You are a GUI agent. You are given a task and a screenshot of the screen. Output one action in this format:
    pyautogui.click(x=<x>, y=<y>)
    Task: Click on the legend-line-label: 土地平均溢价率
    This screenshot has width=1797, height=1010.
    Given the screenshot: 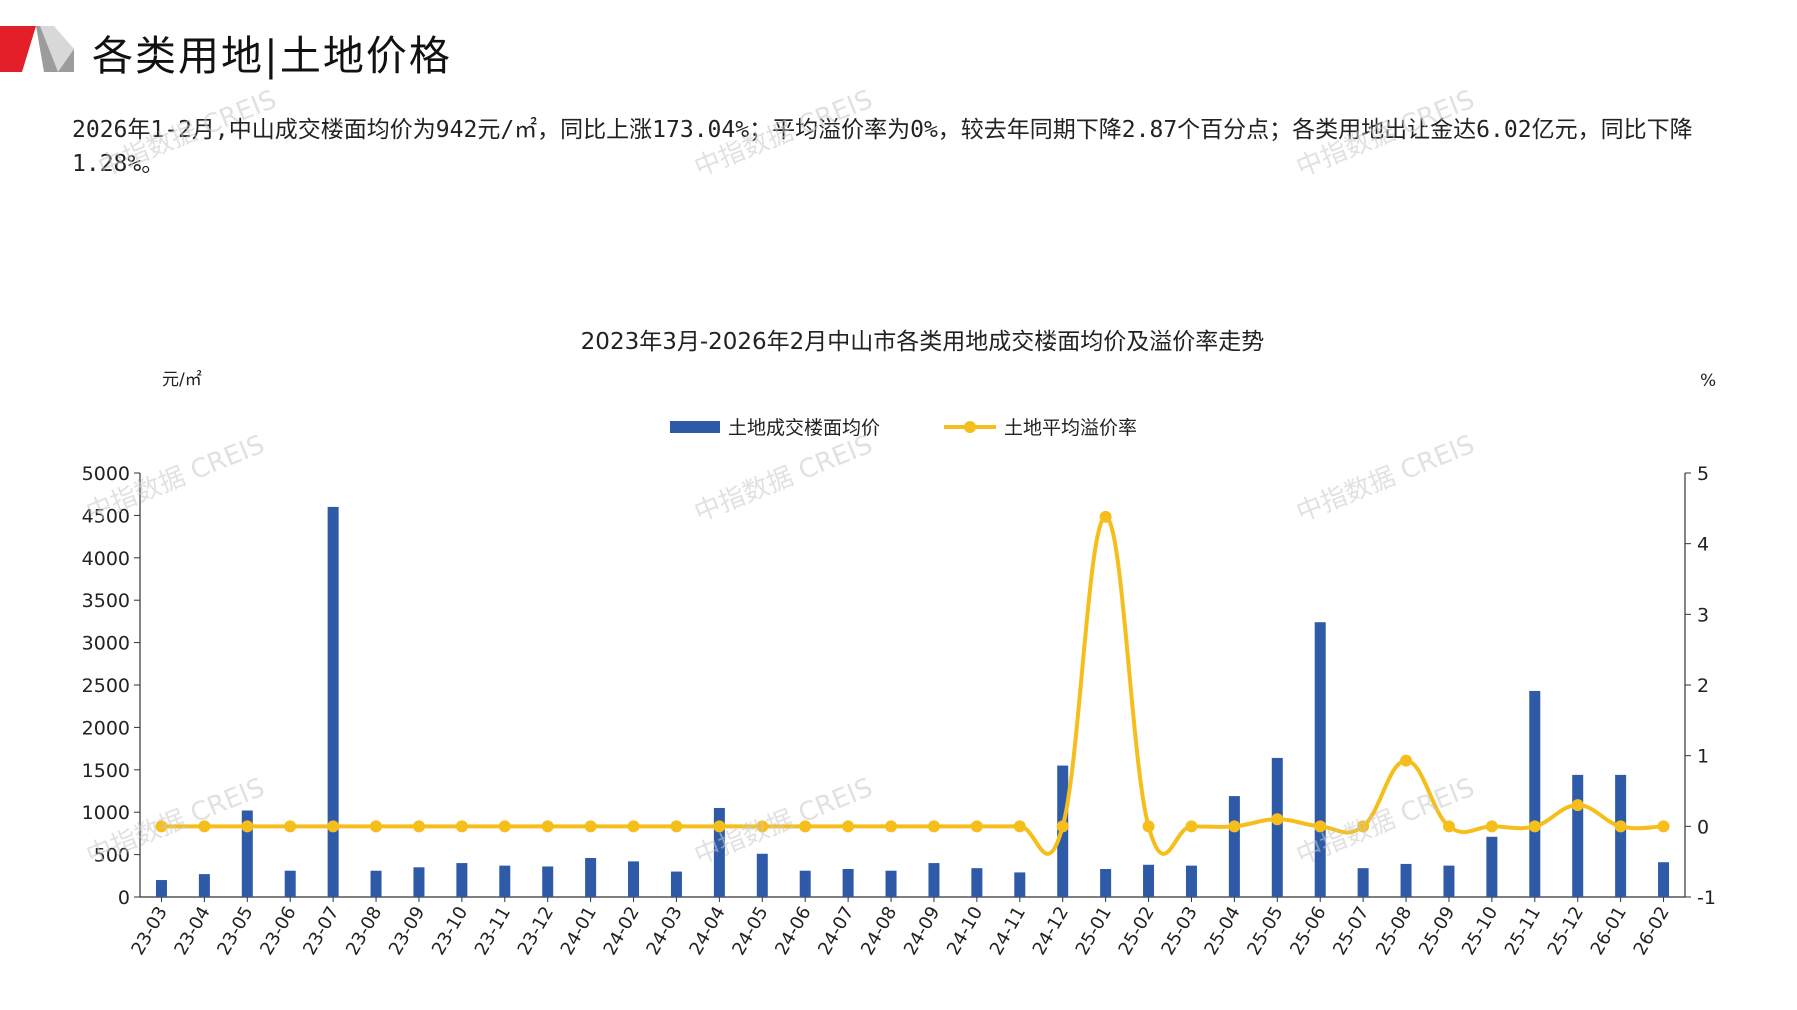 What is the action you would take?
    pyautogui.click(x=1070, y=428)
    